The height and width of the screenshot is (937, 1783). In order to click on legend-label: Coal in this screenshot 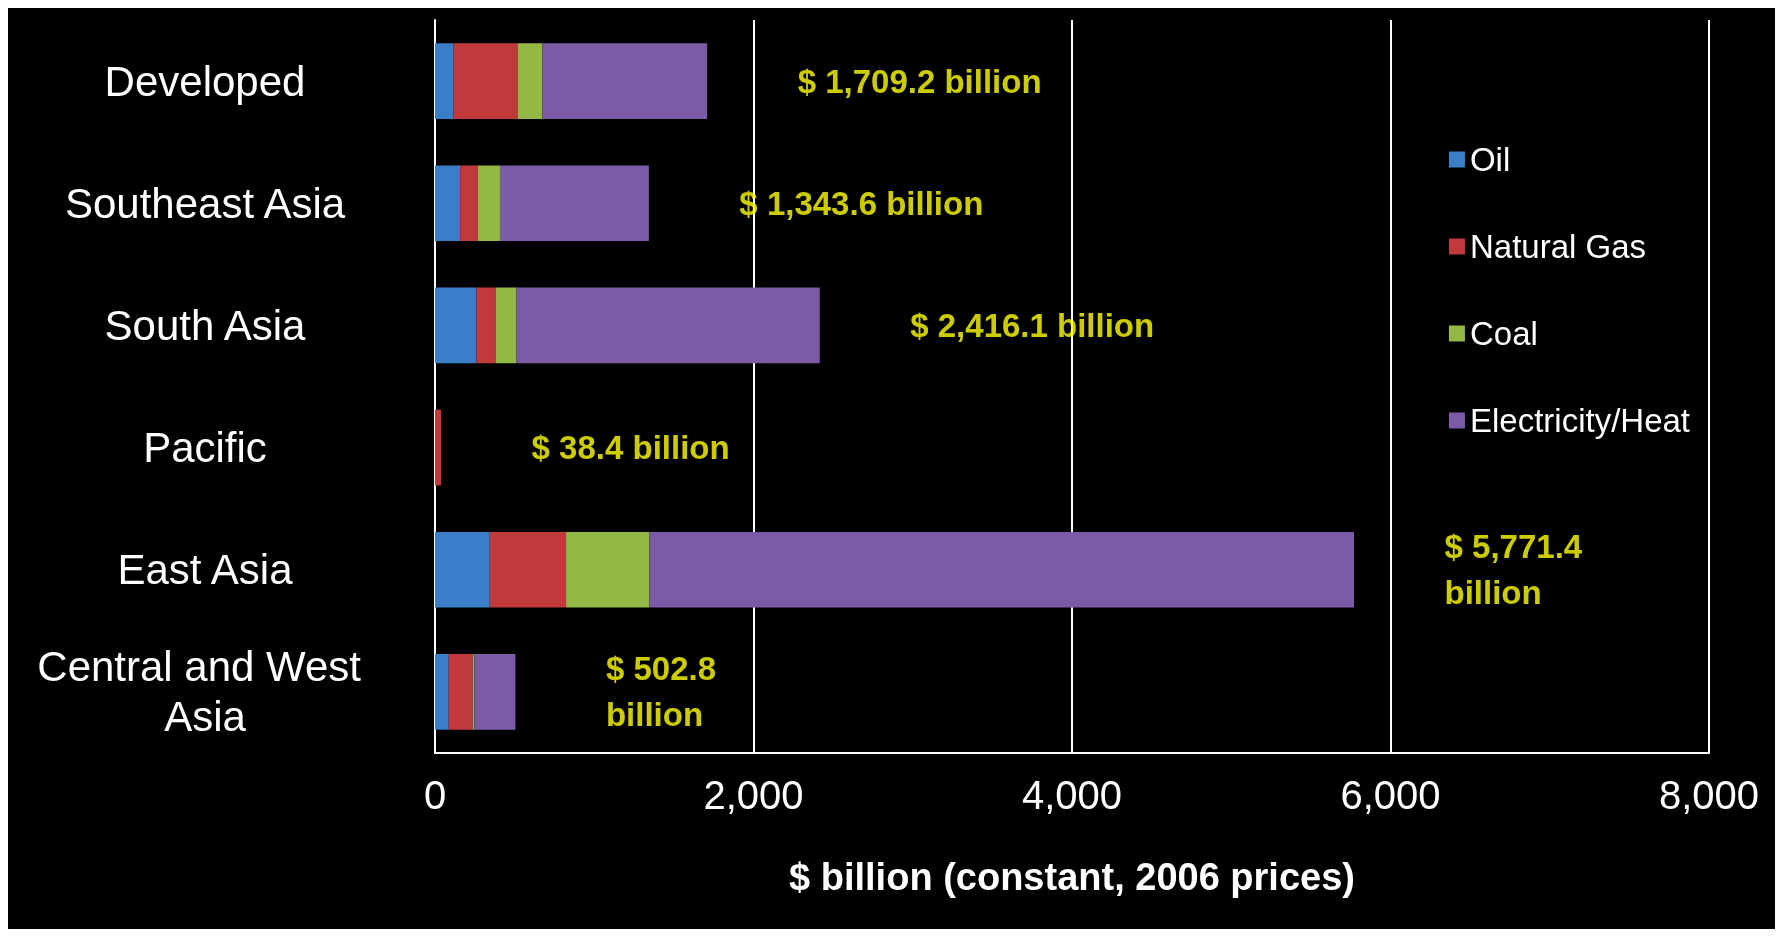, I will do `click(1503, 333)`.